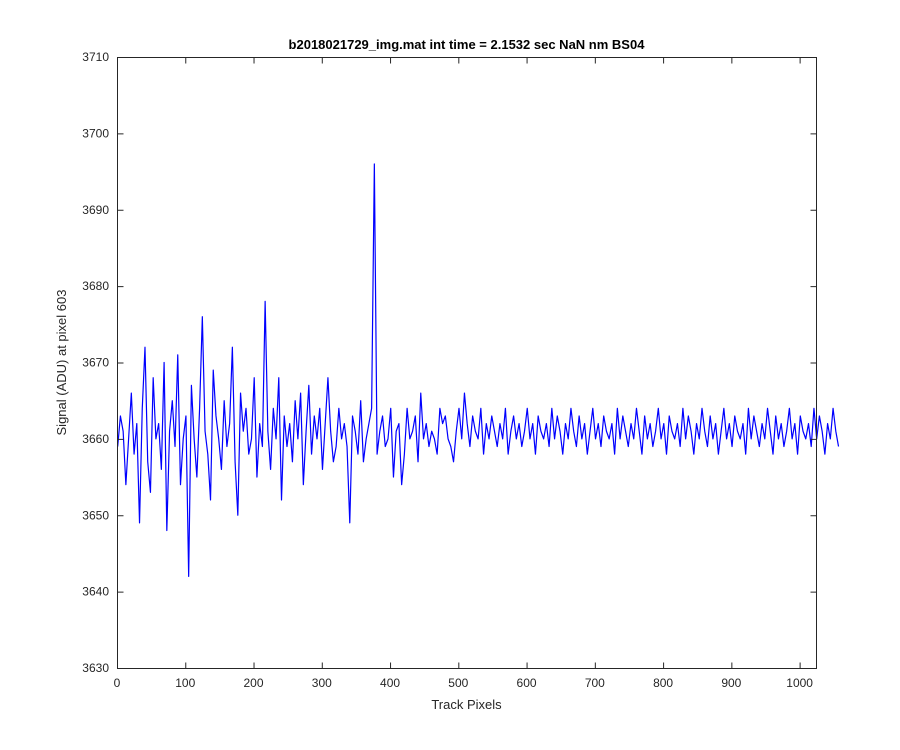 The height and width of the screenshot is (750, 900). Describe the element at coordinates (595, 683) in the screenshot. I see `x-tick-label-700: 700` at that location.